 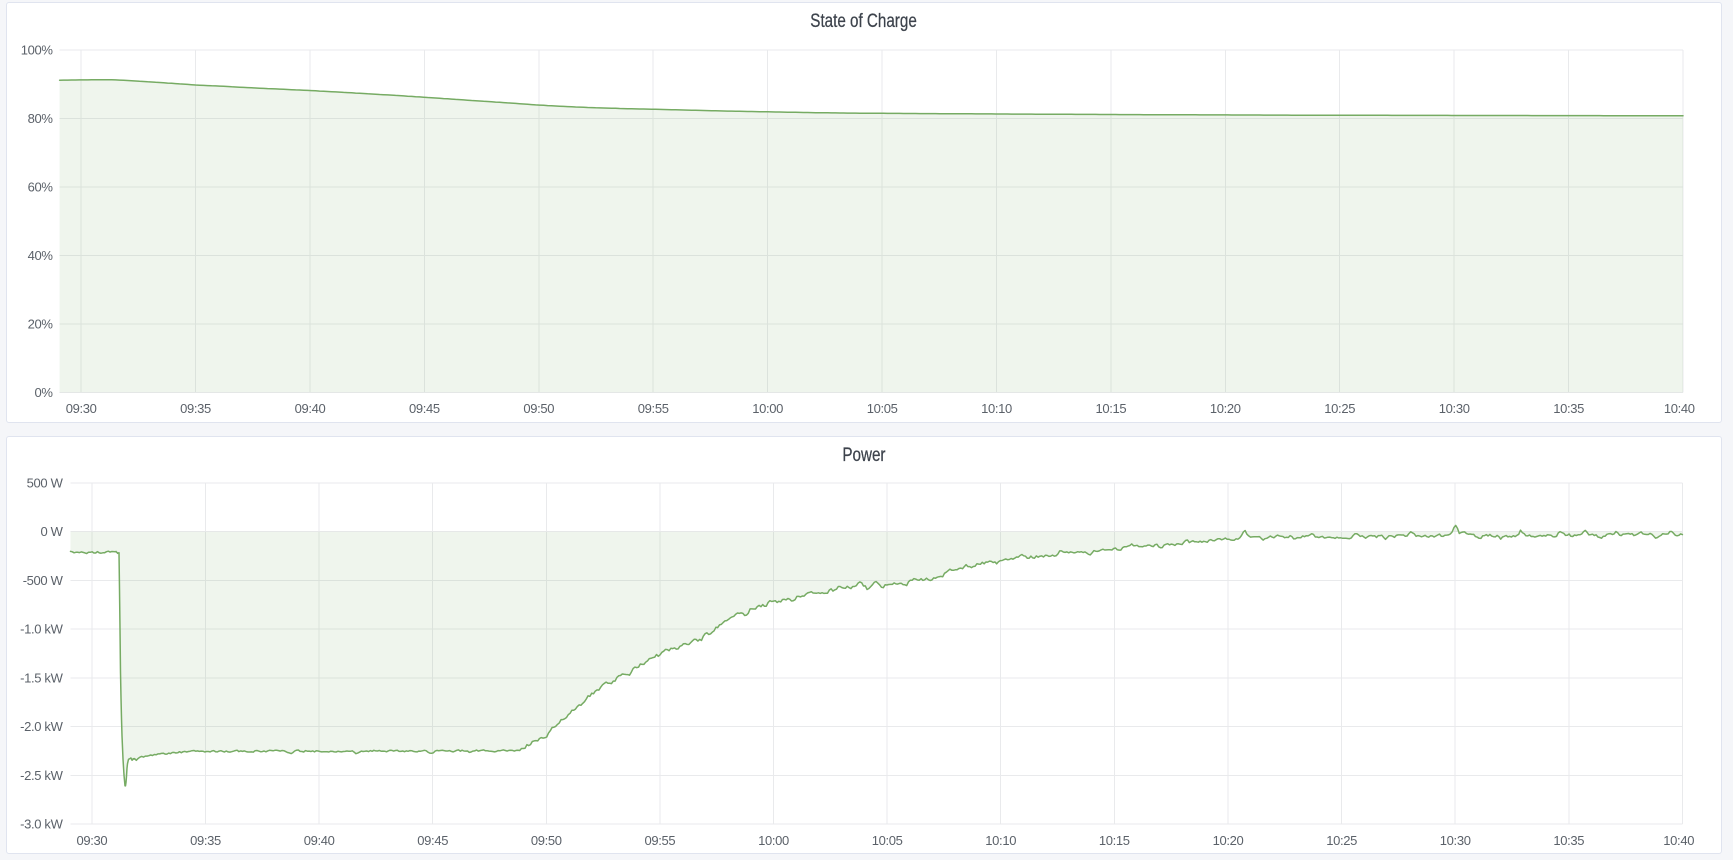 What do you see at coordinates (37, 50) in the screenshot?
I see `svg-text: 100%` at bounding box center [37, 50].